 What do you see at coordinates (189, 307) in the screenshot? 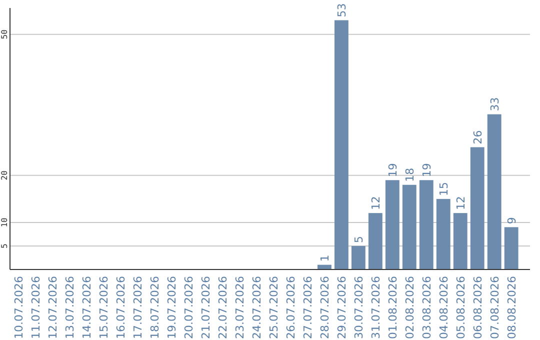
I see `x-tick-label: 20.07.2026` at bounding box center [189, 307].